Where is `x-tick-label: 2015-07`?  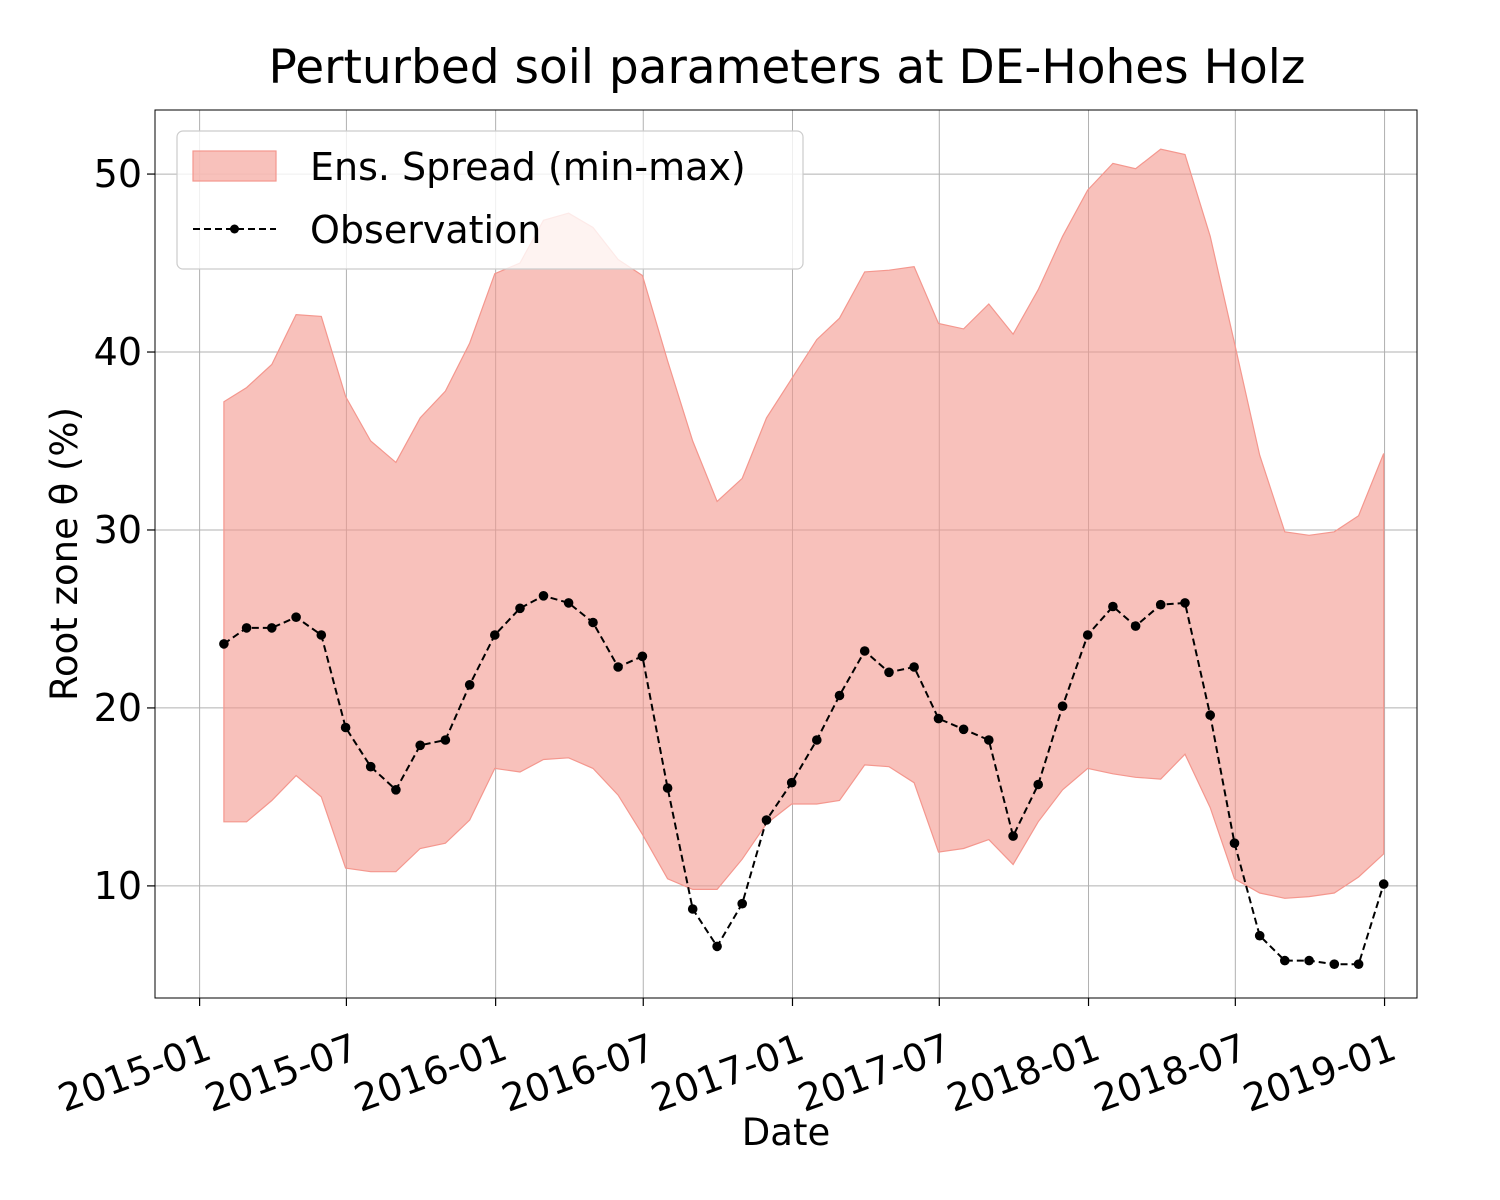 x-tick-label: 2015-07 is located at coordinates (281, 1073).